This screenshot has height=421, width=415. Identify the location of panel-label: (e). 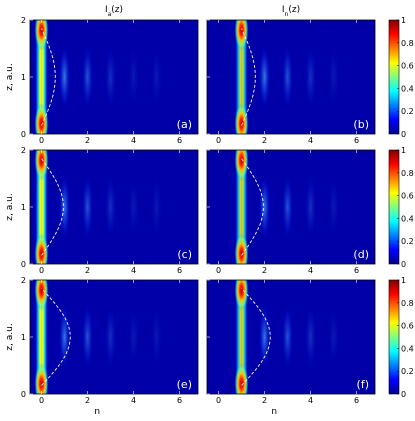
(184, 384).